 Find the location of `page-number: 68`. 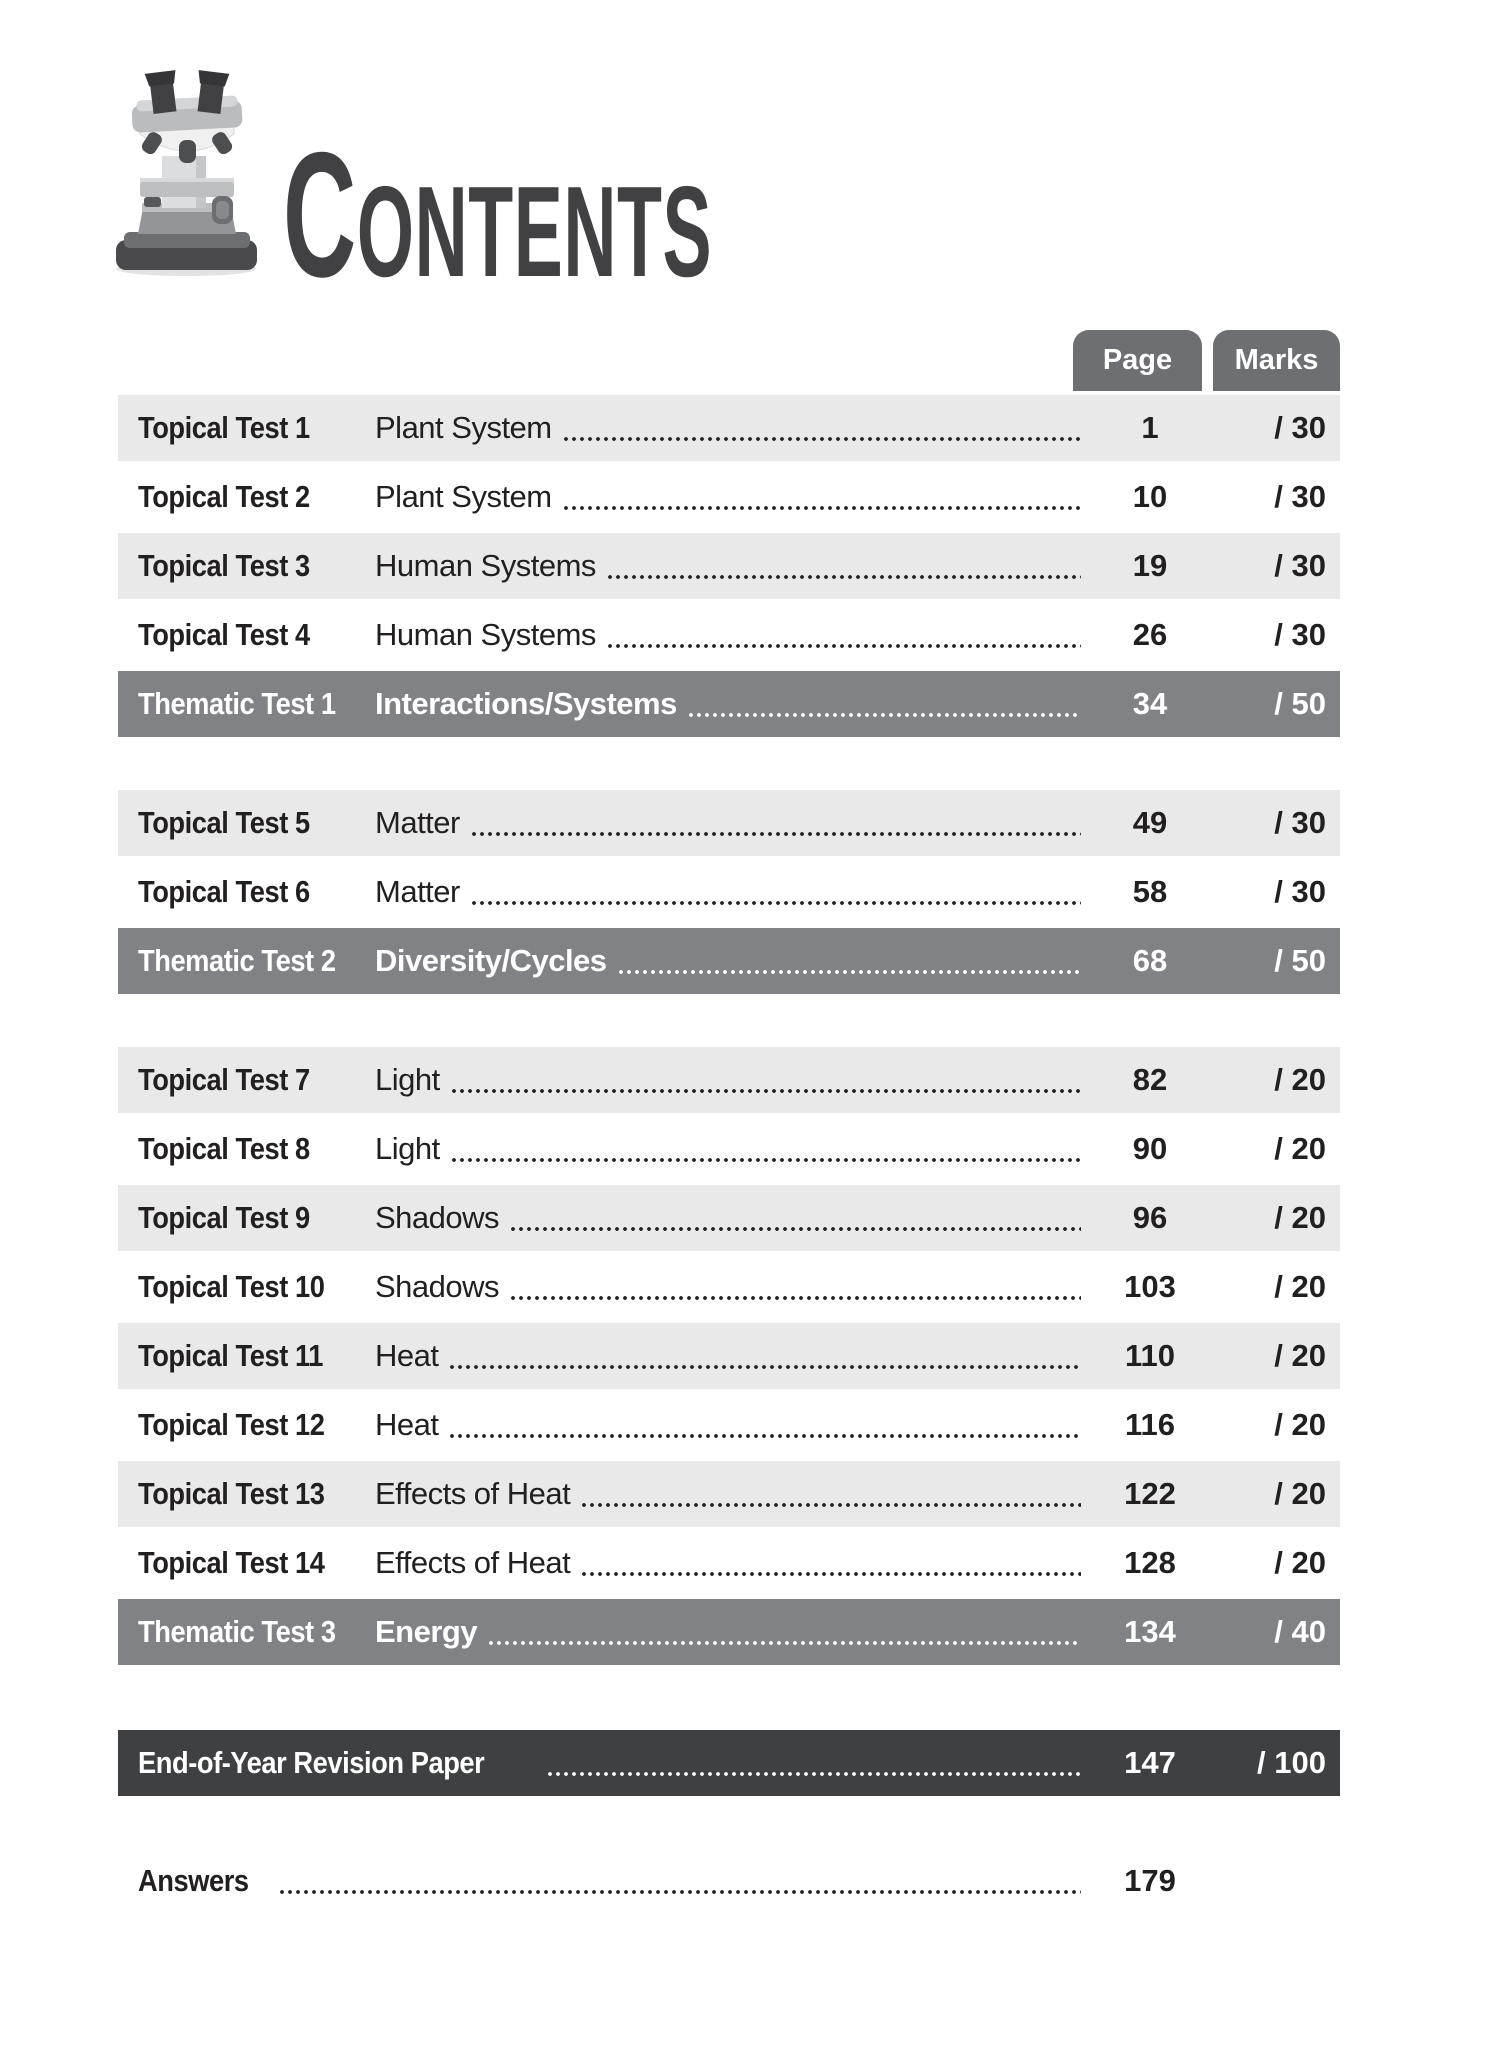

page-number: 68 is located at coordinates (1150, 960).